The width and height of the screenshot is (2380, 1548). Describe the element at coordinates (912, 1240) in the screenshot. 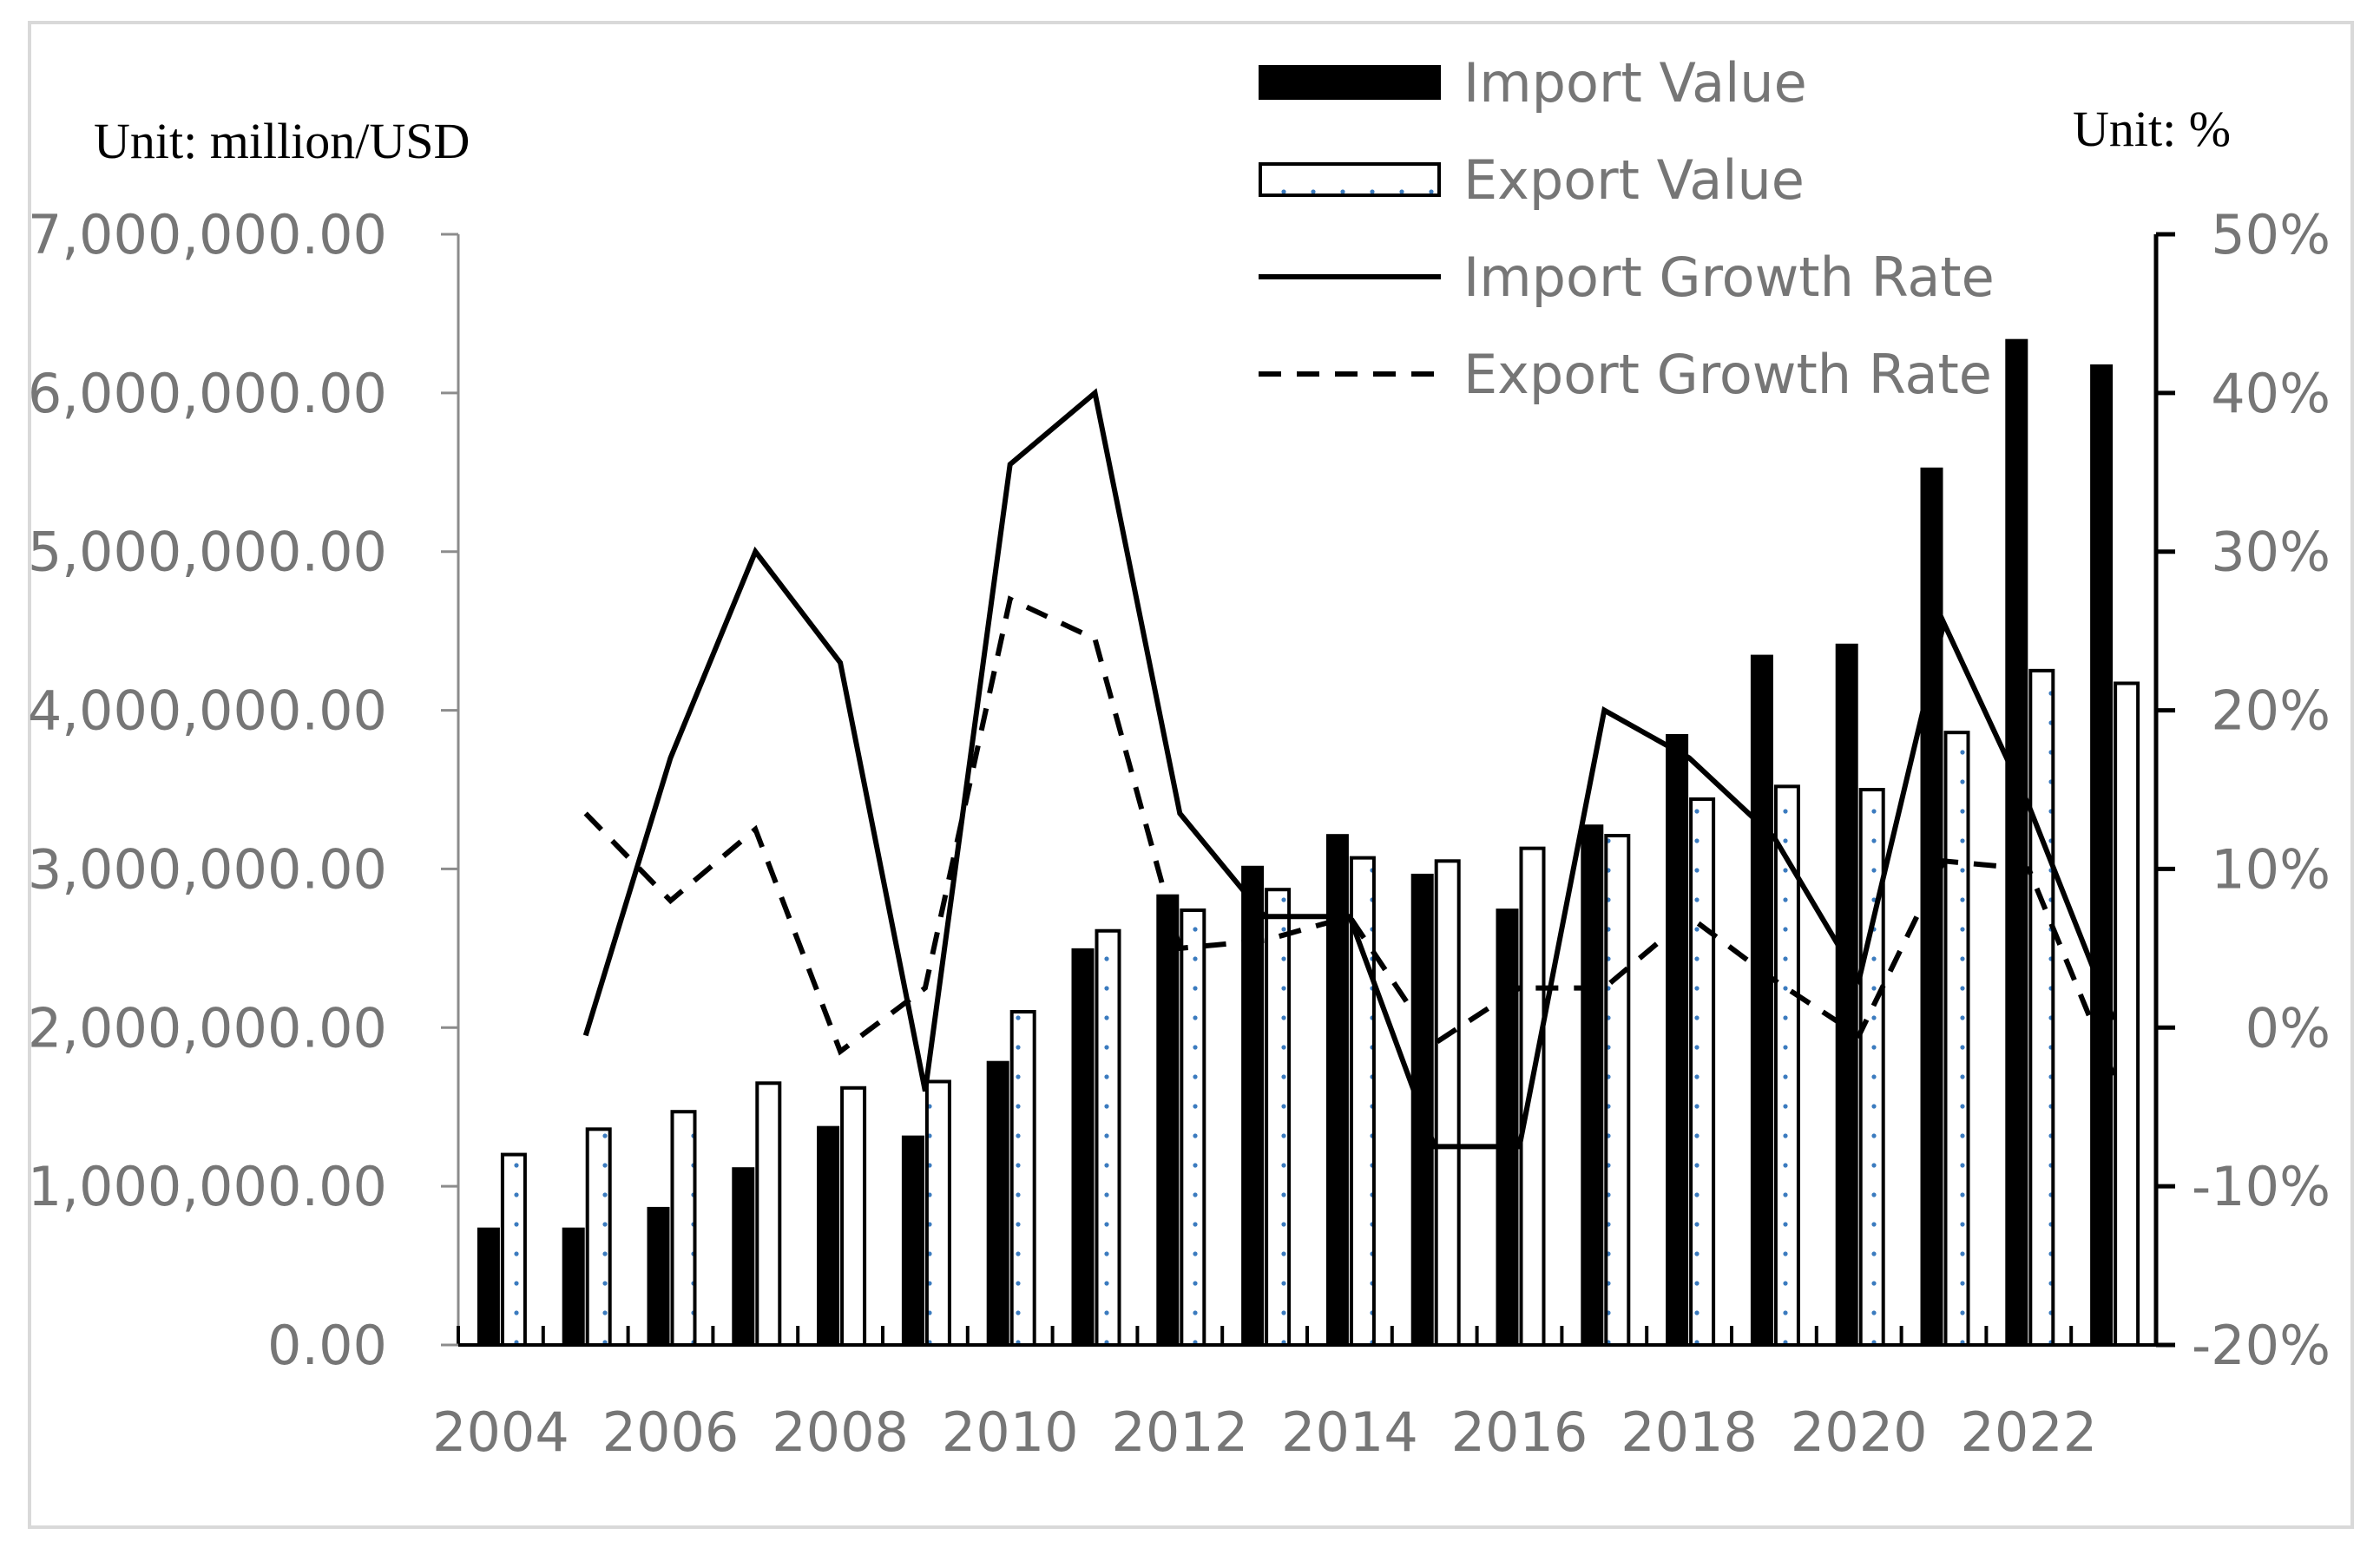

I see `import-value-bar-2009` at that location.